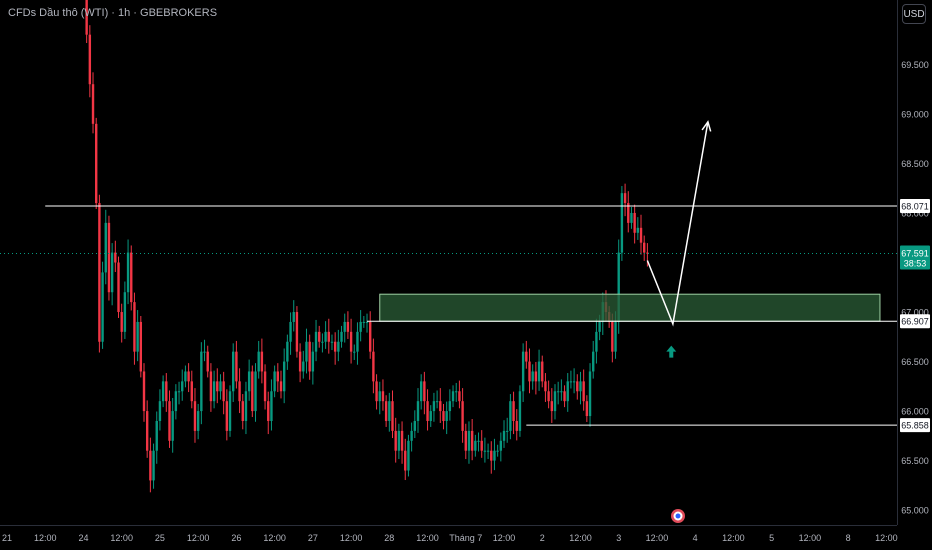 Image resolution: width=932 pixels, height=550 pixels. I want to click on time-tick-label: 2, so click(542, 538).